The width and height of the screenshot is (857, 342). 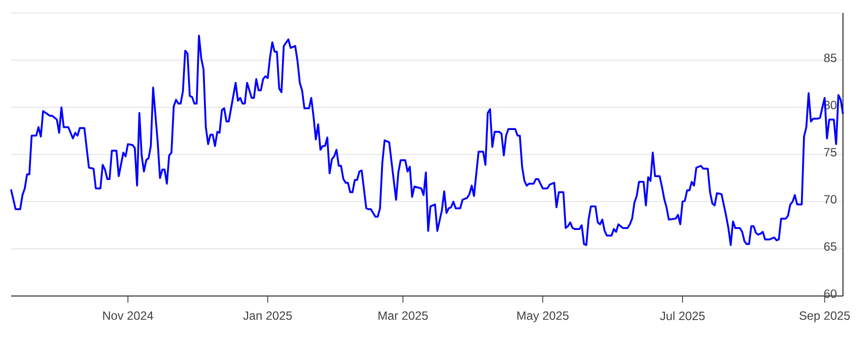 I want to click on y-tick-label: 70, so click(x=830, y=199).